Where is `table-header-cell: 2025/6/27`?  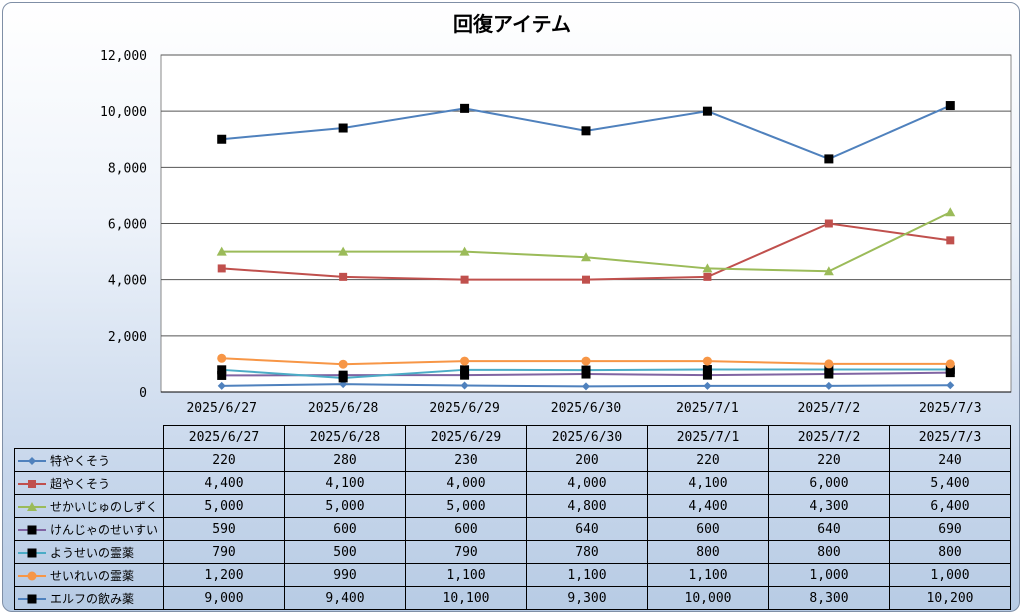
table-header-cell: 2025/6/27 is located at coordinates (224, 437).